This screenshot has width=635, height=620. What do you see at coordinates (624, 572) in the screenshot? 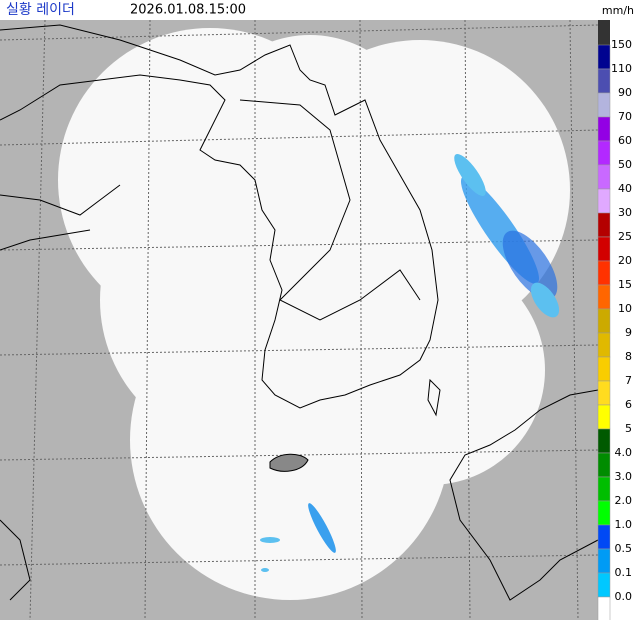
I see `legend-label: 0.1` at bounding box center [624, 572].